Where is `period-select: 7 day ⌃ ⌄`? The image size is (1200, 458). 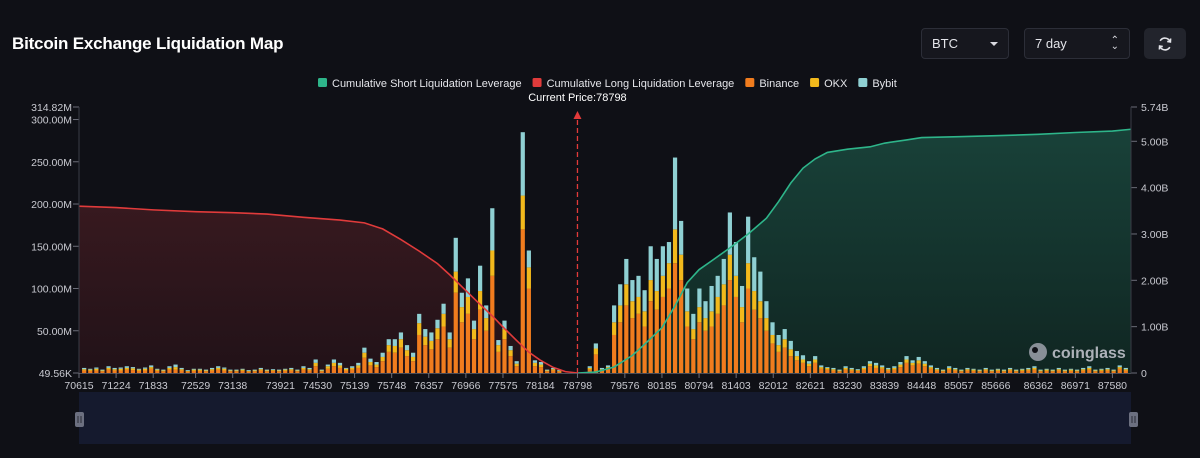
period-select: 7 day ⌃ ⌄ is located at coordinates (1077, 43).